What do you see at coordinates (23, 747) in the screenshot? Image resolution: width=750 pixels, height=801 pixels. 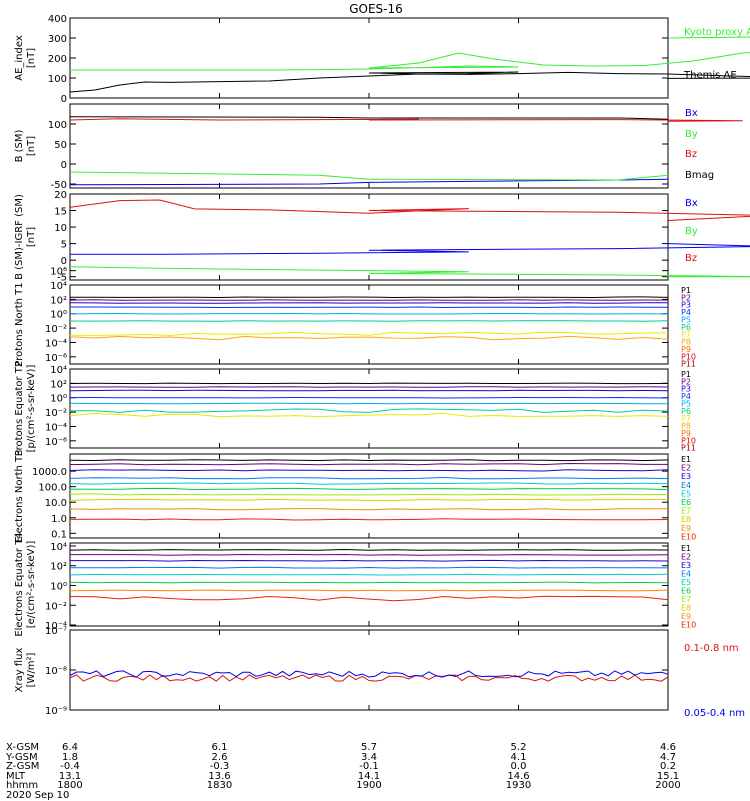 I see `footer-row-label: X-GSM` at bounding box center [23, 747].